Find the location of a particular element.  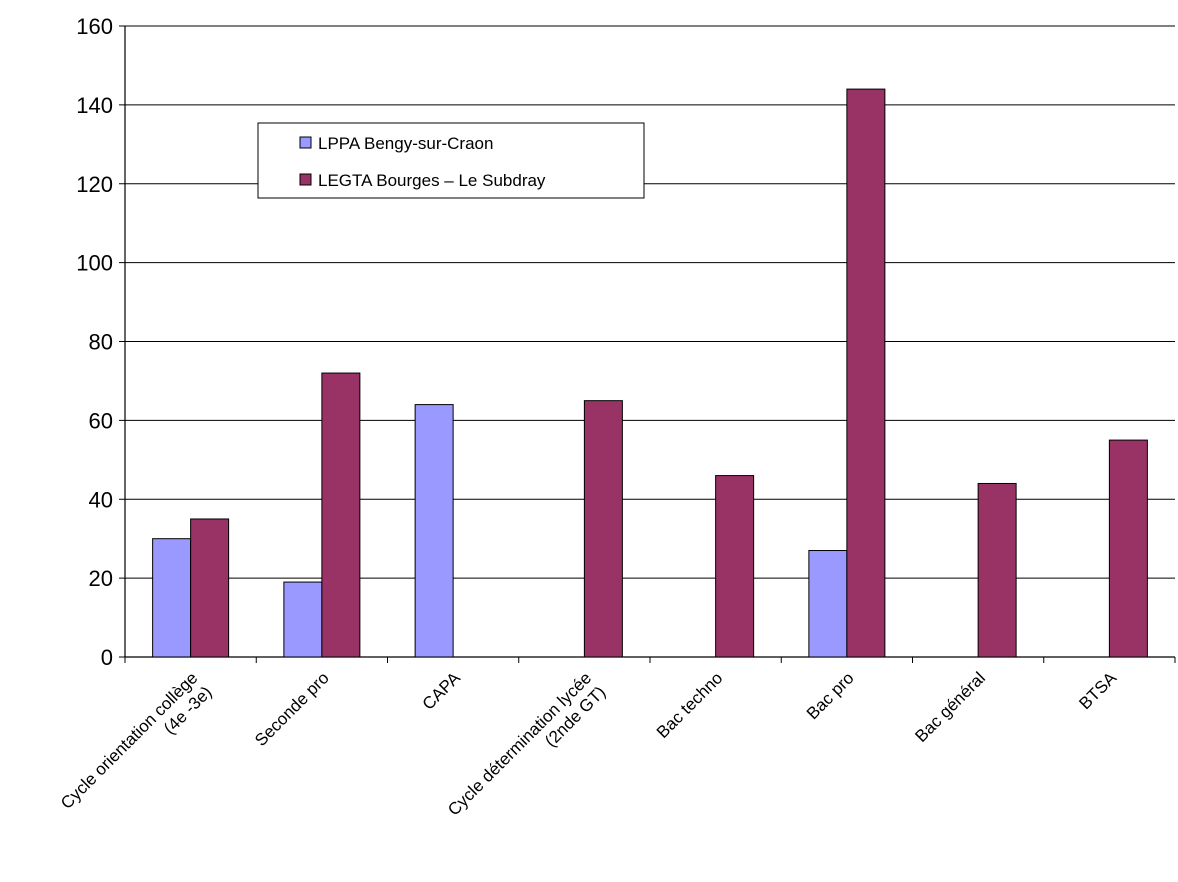

x-tick-label: Bac techno is located at coordinates (690, 705).